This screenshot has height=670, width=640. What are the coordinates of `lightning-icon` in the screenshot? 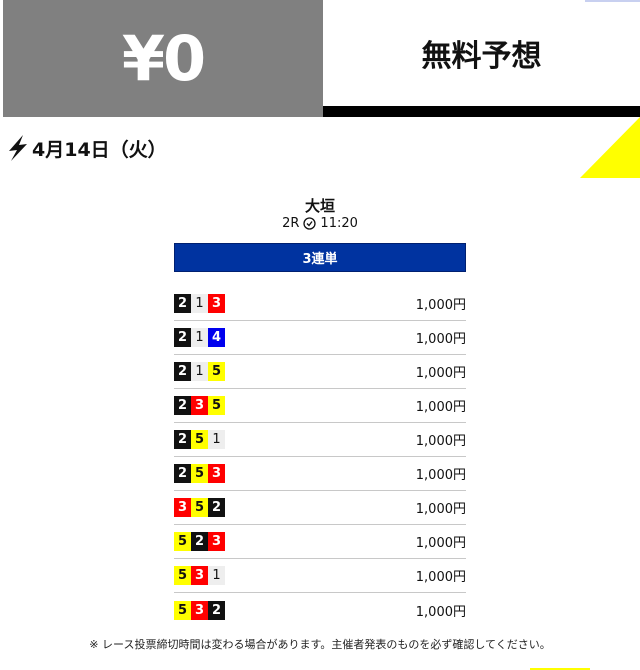 It's located at (18, 148).